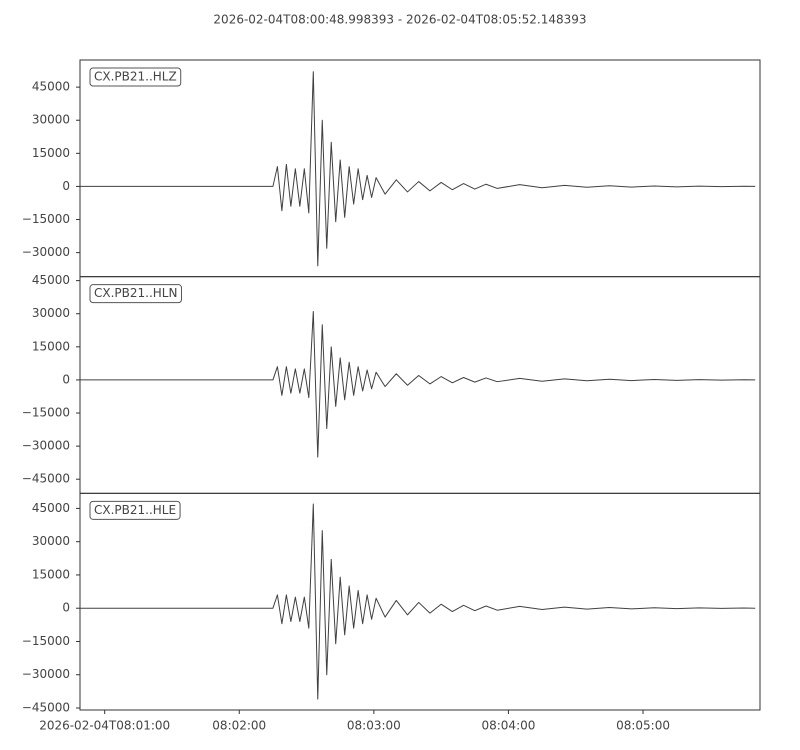 The image size is (800, 750). What do you see at coordinates (239, 726) in the screenshot?
I see `x-tick-label: 08:02:00` at bounding box center [239, 726].